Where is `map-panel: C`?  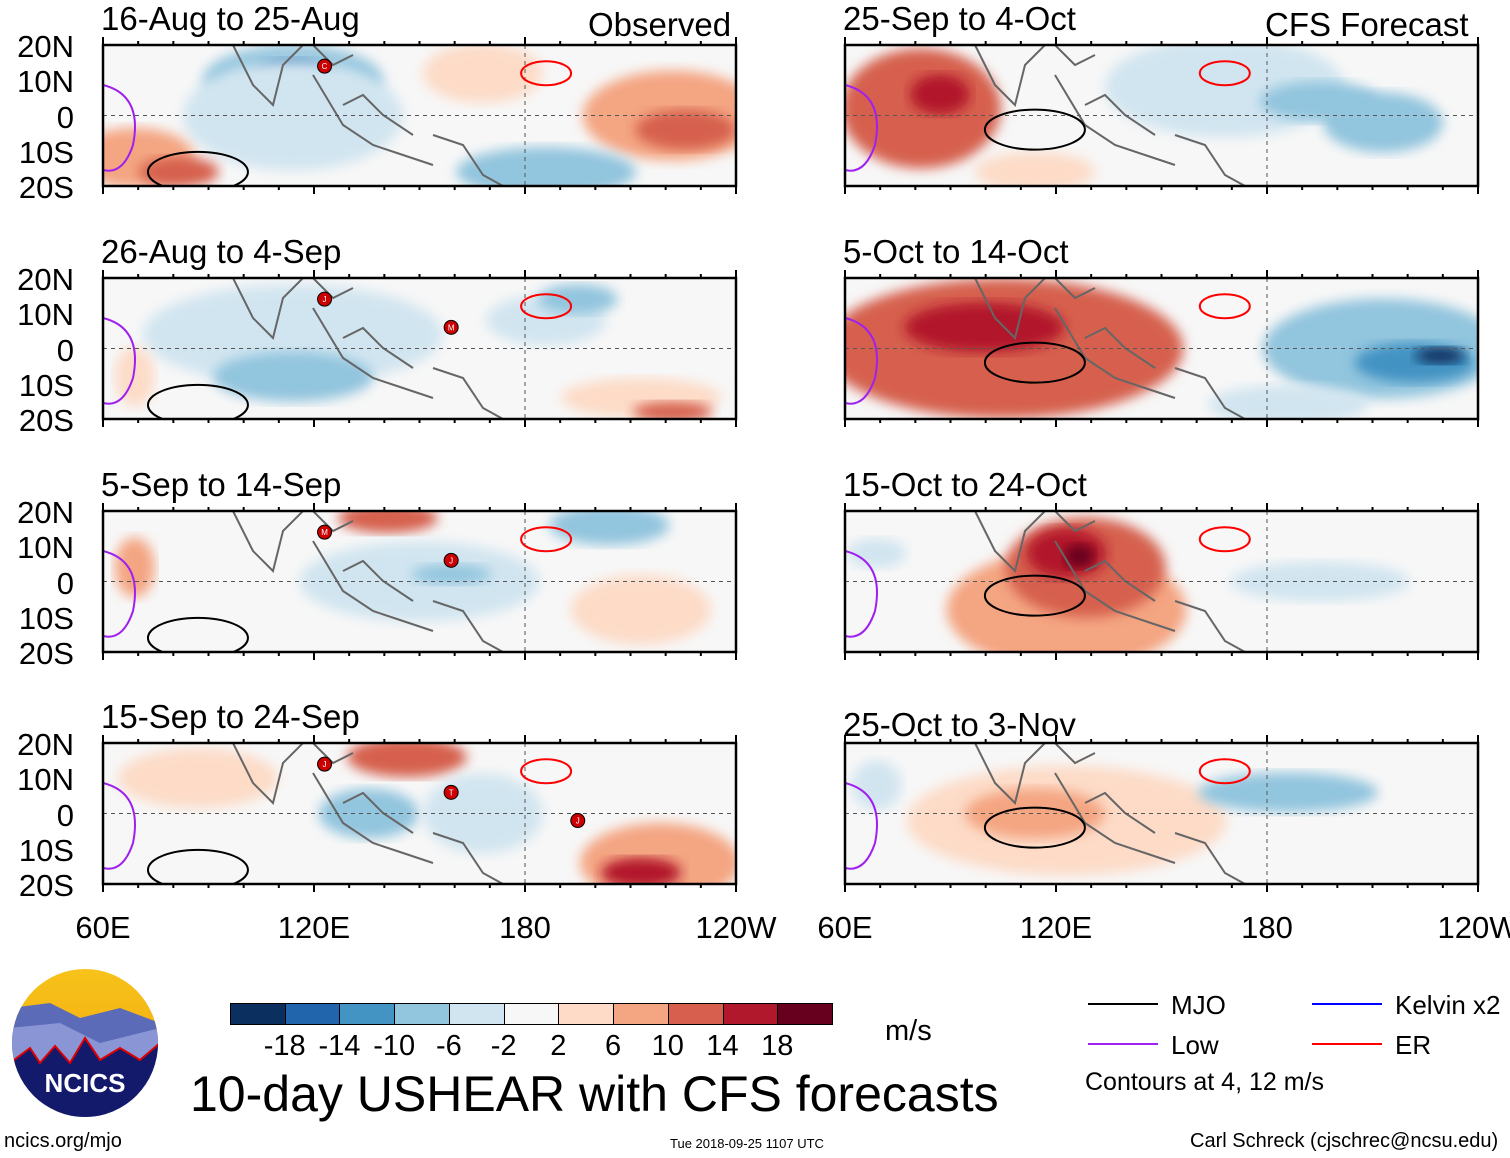
map-panel: C is located at coordinates (419, 115).